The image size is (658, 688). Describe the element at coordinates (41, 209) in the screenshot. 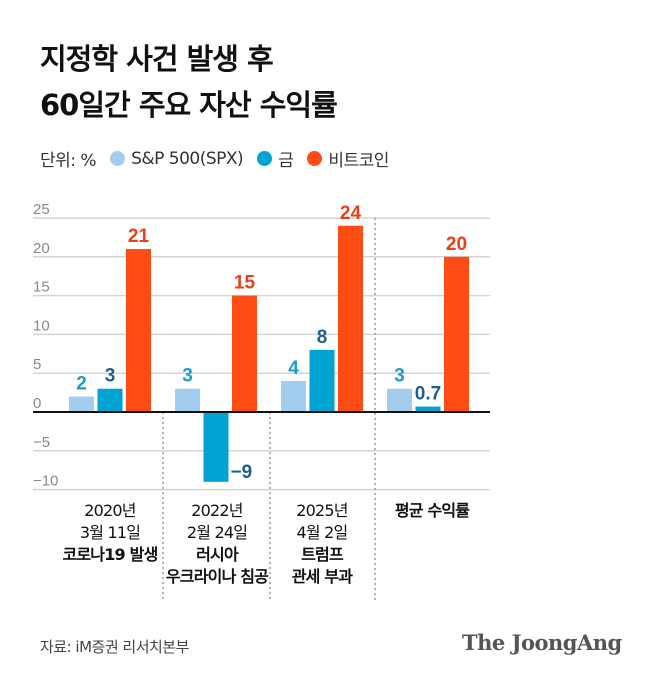

I see `y-tick-label: 25` at that location.